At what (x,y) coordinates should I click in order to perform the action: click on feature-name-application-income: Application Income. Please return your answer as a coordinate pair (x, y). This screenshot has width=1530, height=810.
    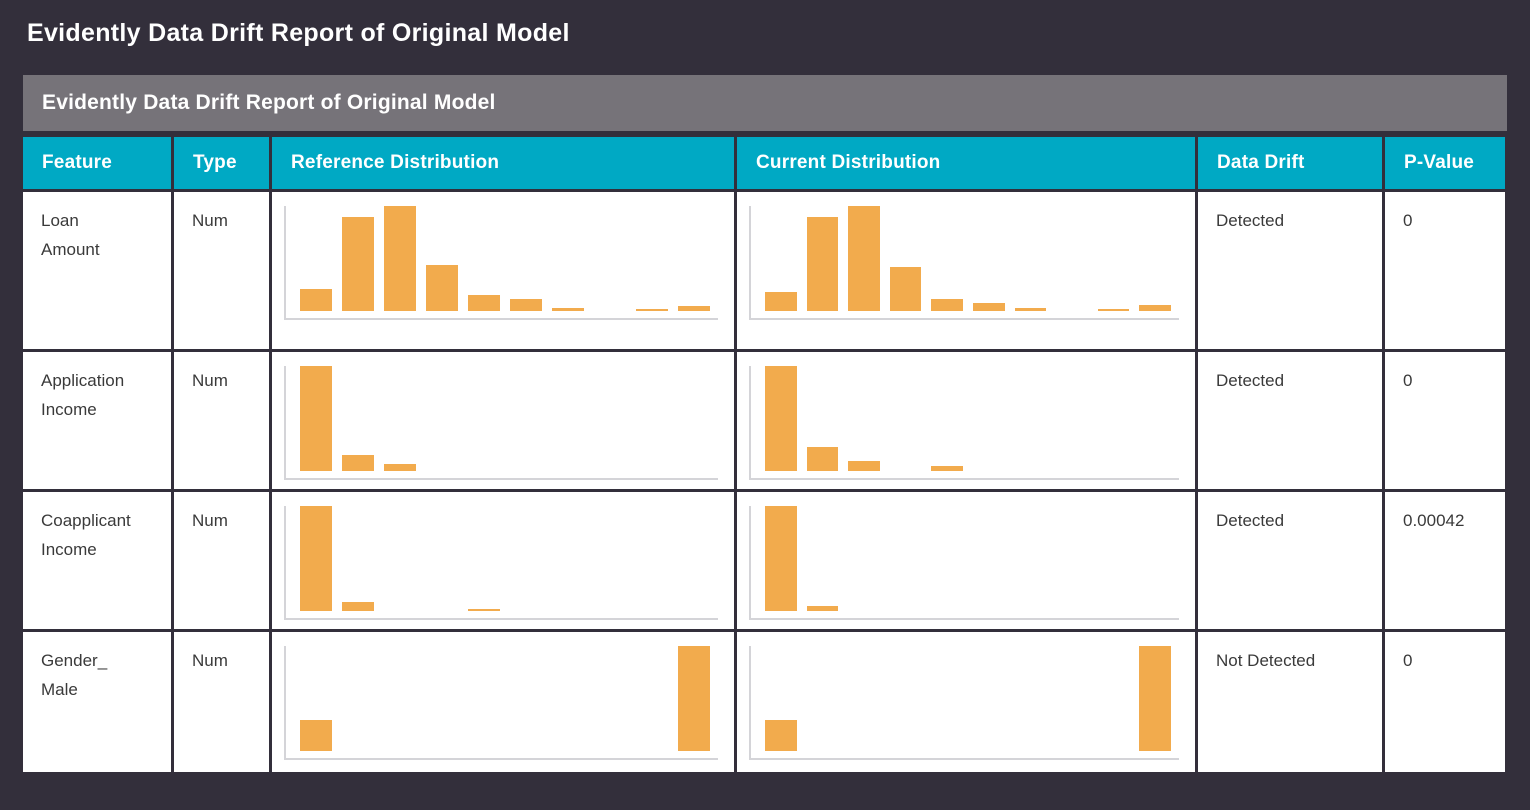
    Looking at the image, I should click on (97, 420).